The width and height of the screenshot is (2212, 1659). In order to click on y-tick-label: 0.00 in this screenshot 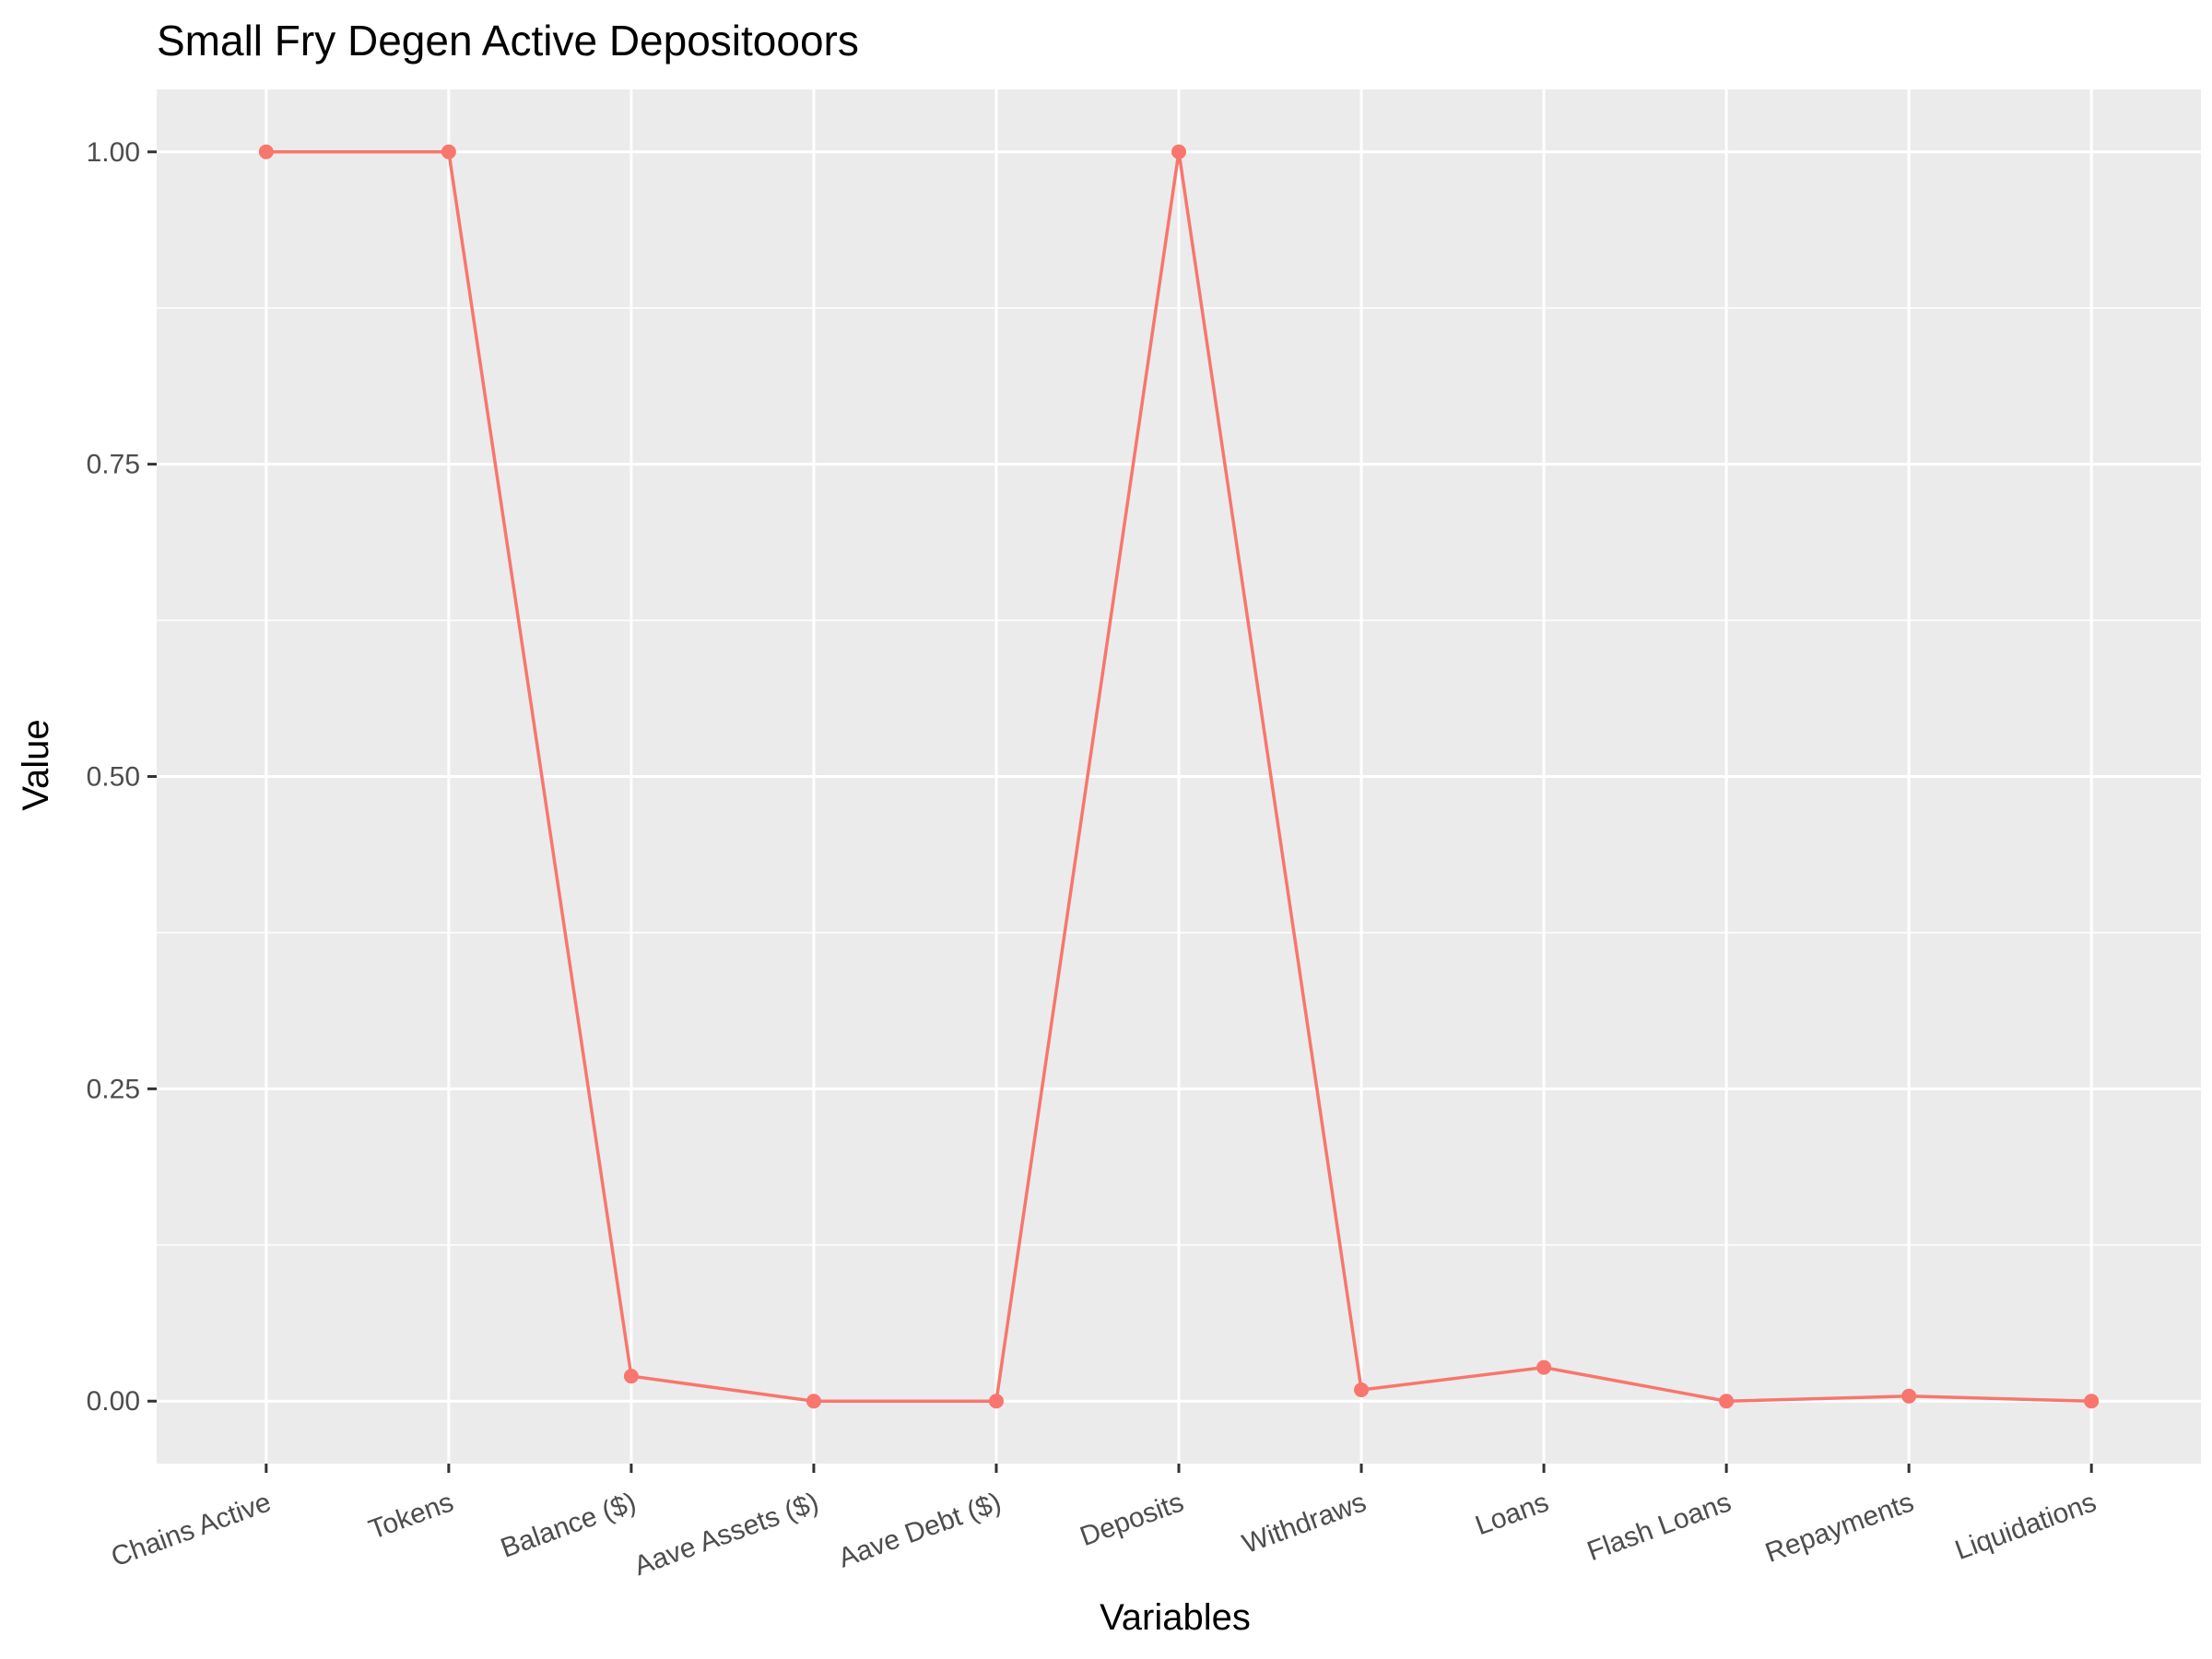, I will do `click(113, 1401)`.